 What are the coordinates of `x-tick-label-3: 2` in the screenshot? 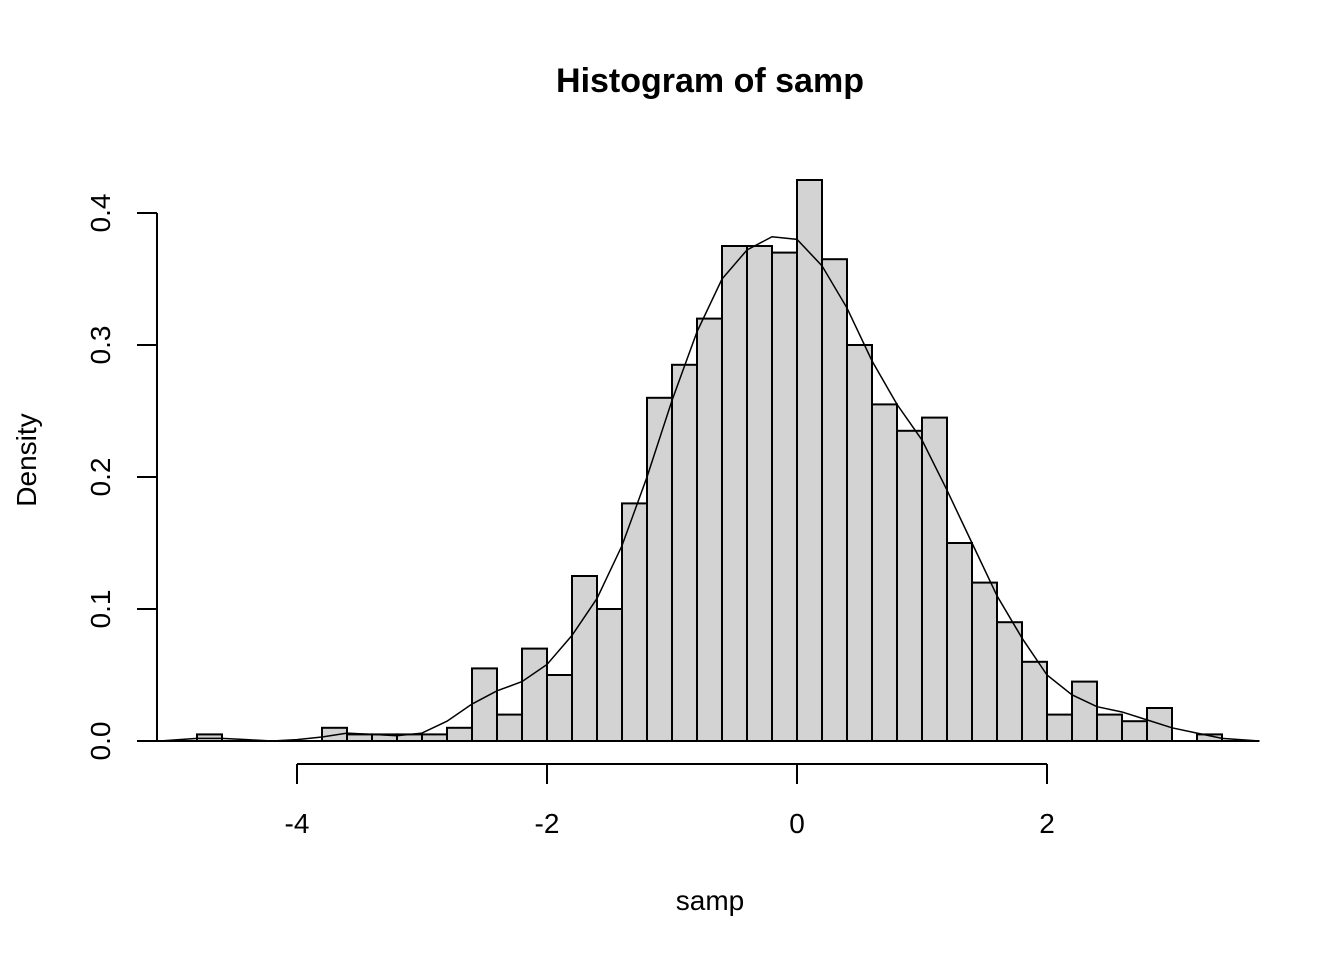 It's located at (1047, 823).